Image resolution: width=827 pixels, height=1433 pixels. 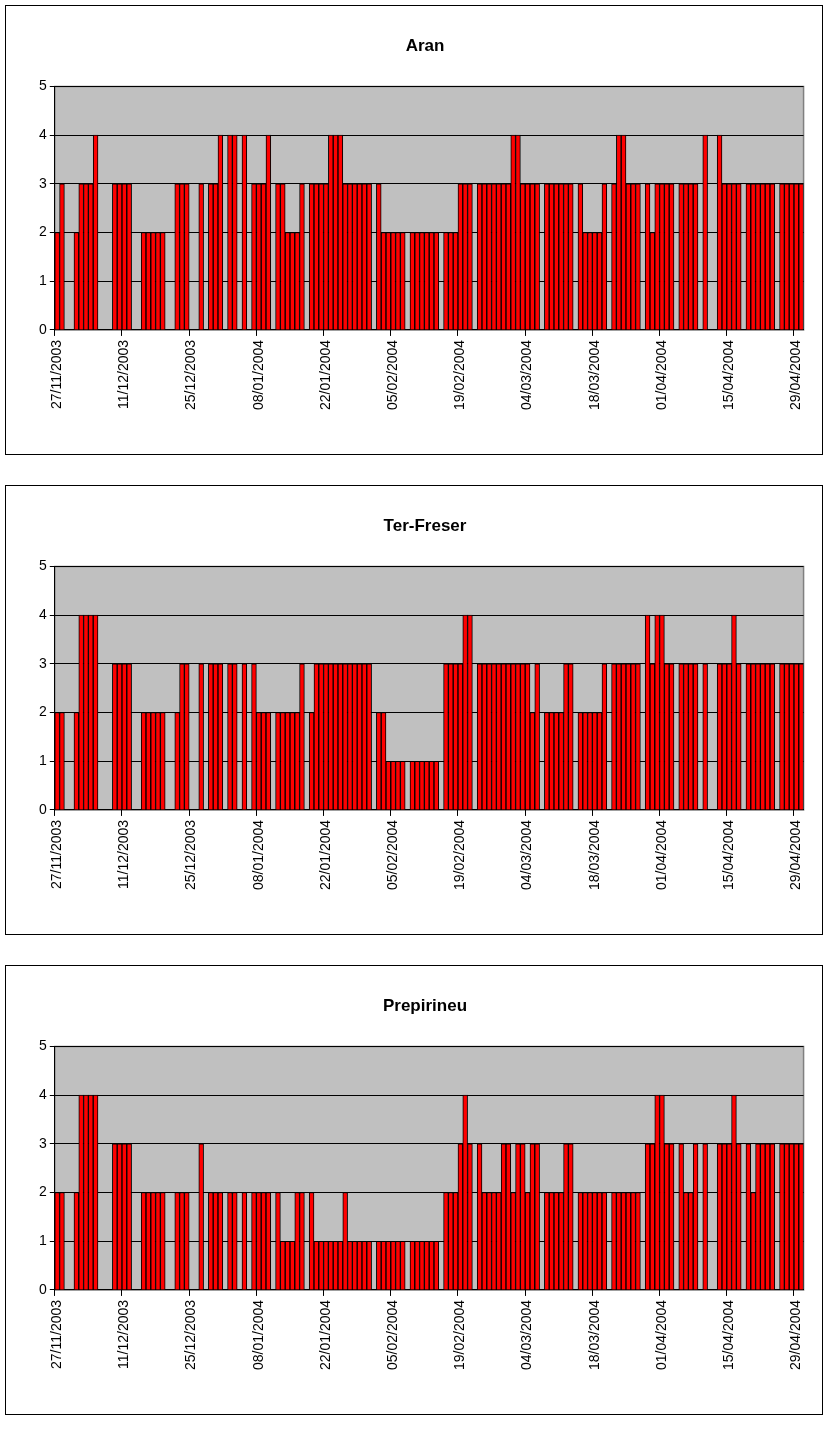 What do you see at coordinates (425, 525) in the screenshot?
I see `chart-title: Ter-Freser` at bounding box center [425, 525].